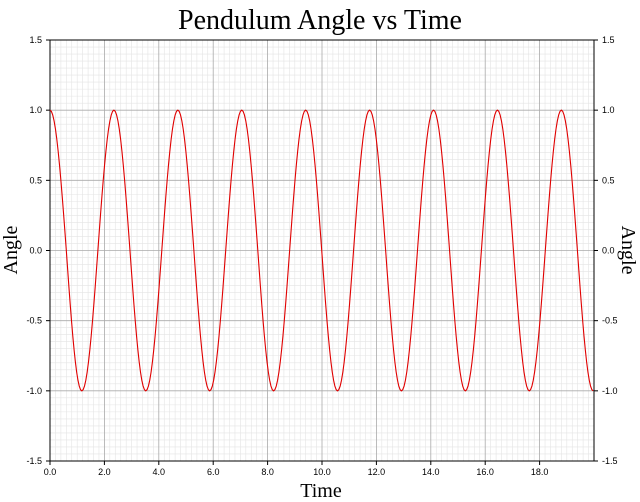 This screenshot has width=640, height=502. I want to click on y-axis-label-left: Angle, so click(11, 249).